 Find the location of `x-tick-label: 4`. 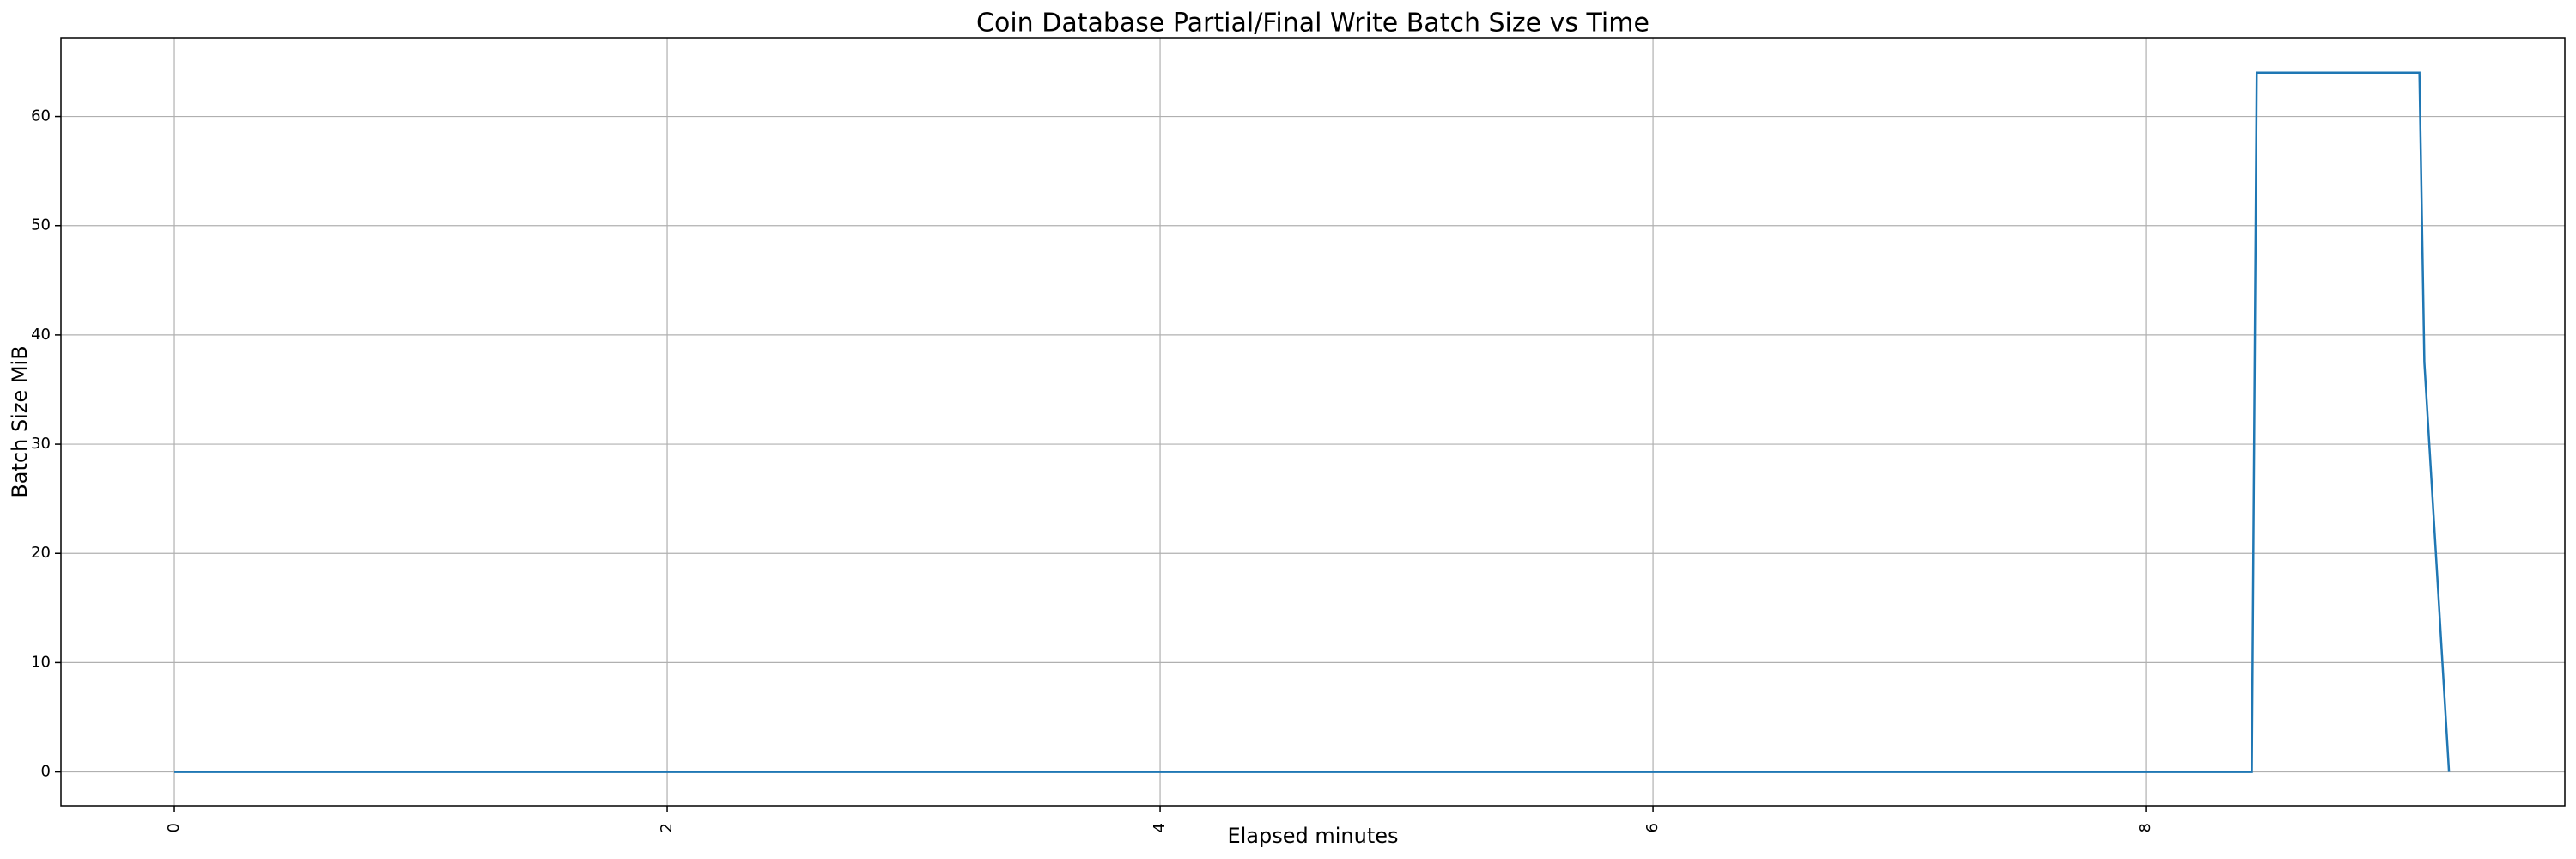

x-tick-label: 4 is located at coordinates (1160, 827).